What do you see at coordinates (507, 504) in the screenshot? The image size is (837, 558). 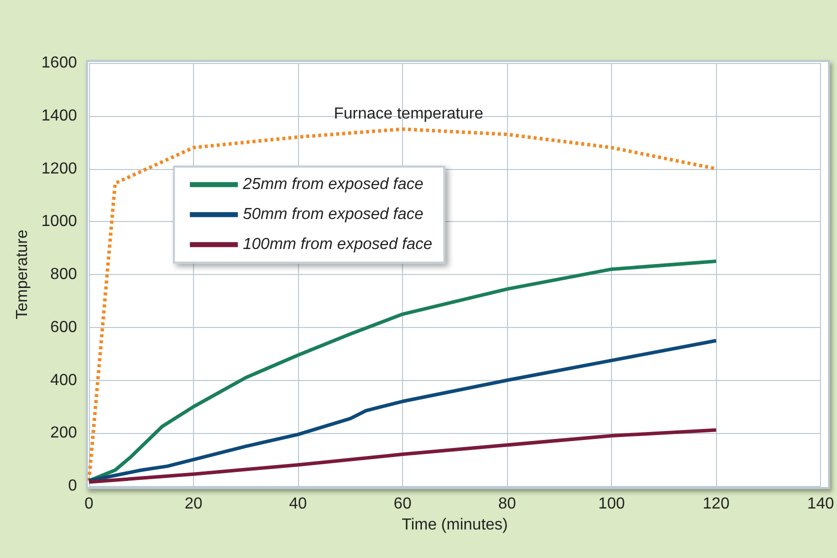 I see `x-tick-label: 80` at bounding box center [507, 504].